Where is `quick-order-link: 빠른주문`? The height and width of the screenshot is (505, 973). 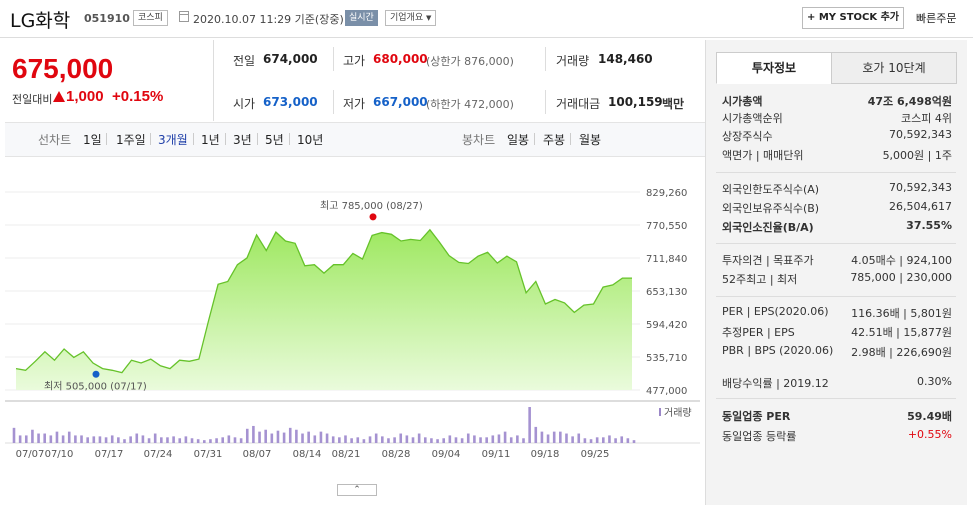
quick-order-link: 빠른주문 is located at coordinates (936, 18).